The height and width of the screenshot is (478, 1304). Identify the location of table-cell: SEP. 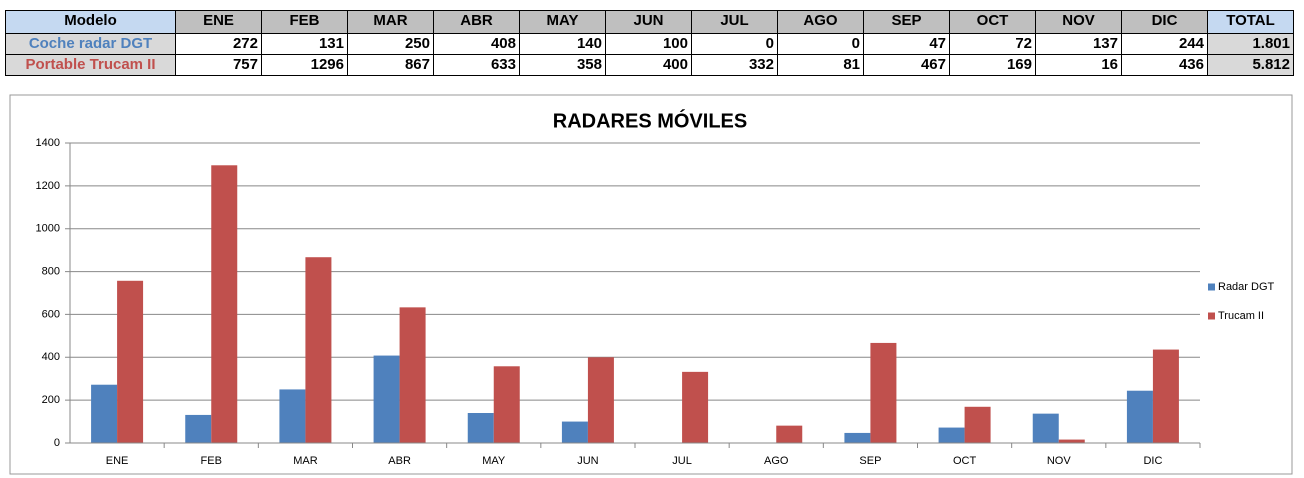
(906, 22).